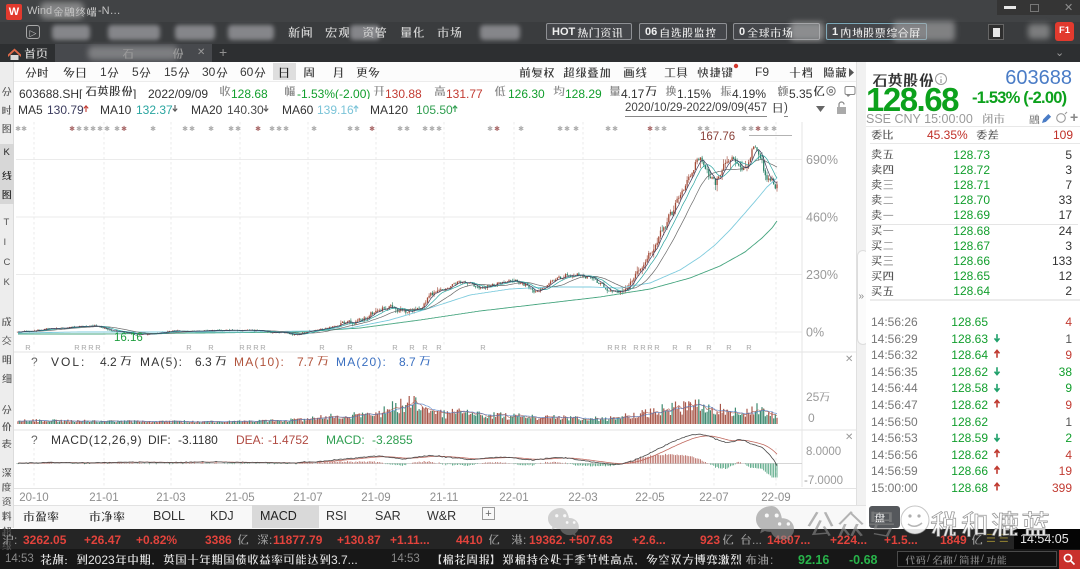 The width and height of the screenshot is (1080, 569). I want to click on svg-text: 25, so click(813, 397).